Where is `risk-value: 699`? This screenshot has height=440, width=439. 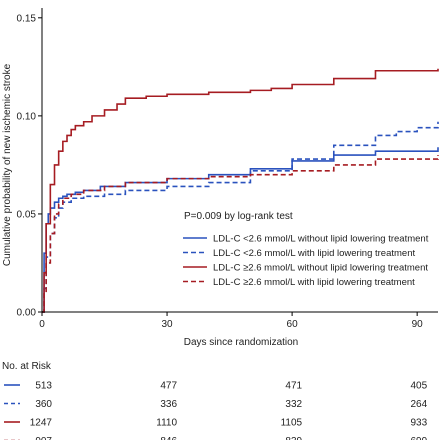
risk-value: 699 is located at coordinates (418, 438).